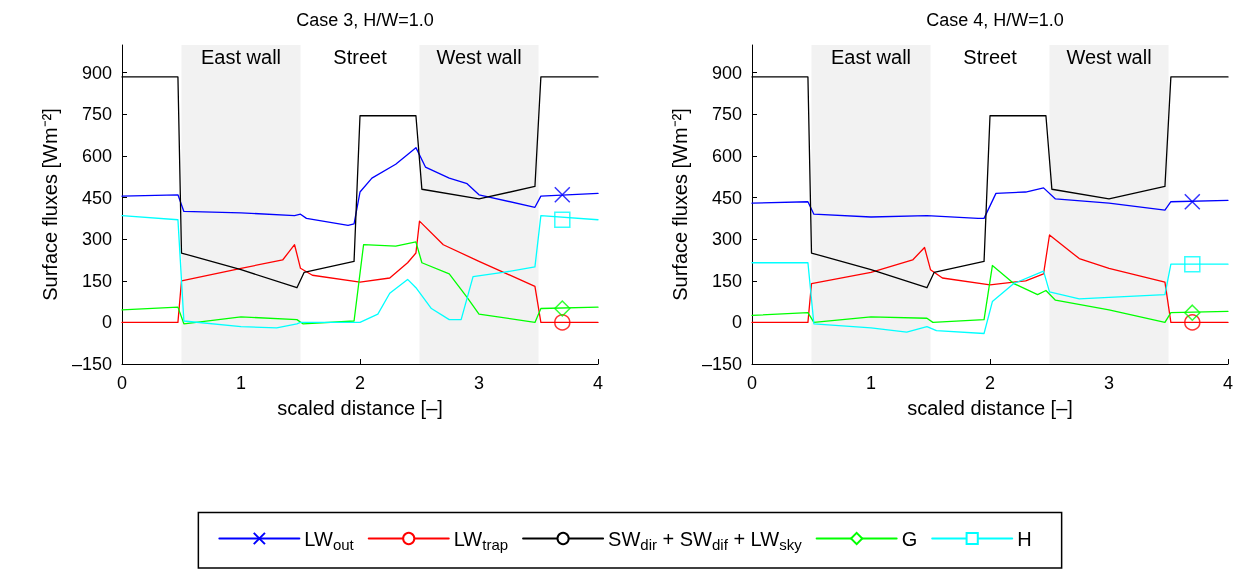  What do you see at coordinates (365, 20) in the screenshot?
I see `chart-title: Case 3, H/W=1.0` at bounding box center [365, 20].